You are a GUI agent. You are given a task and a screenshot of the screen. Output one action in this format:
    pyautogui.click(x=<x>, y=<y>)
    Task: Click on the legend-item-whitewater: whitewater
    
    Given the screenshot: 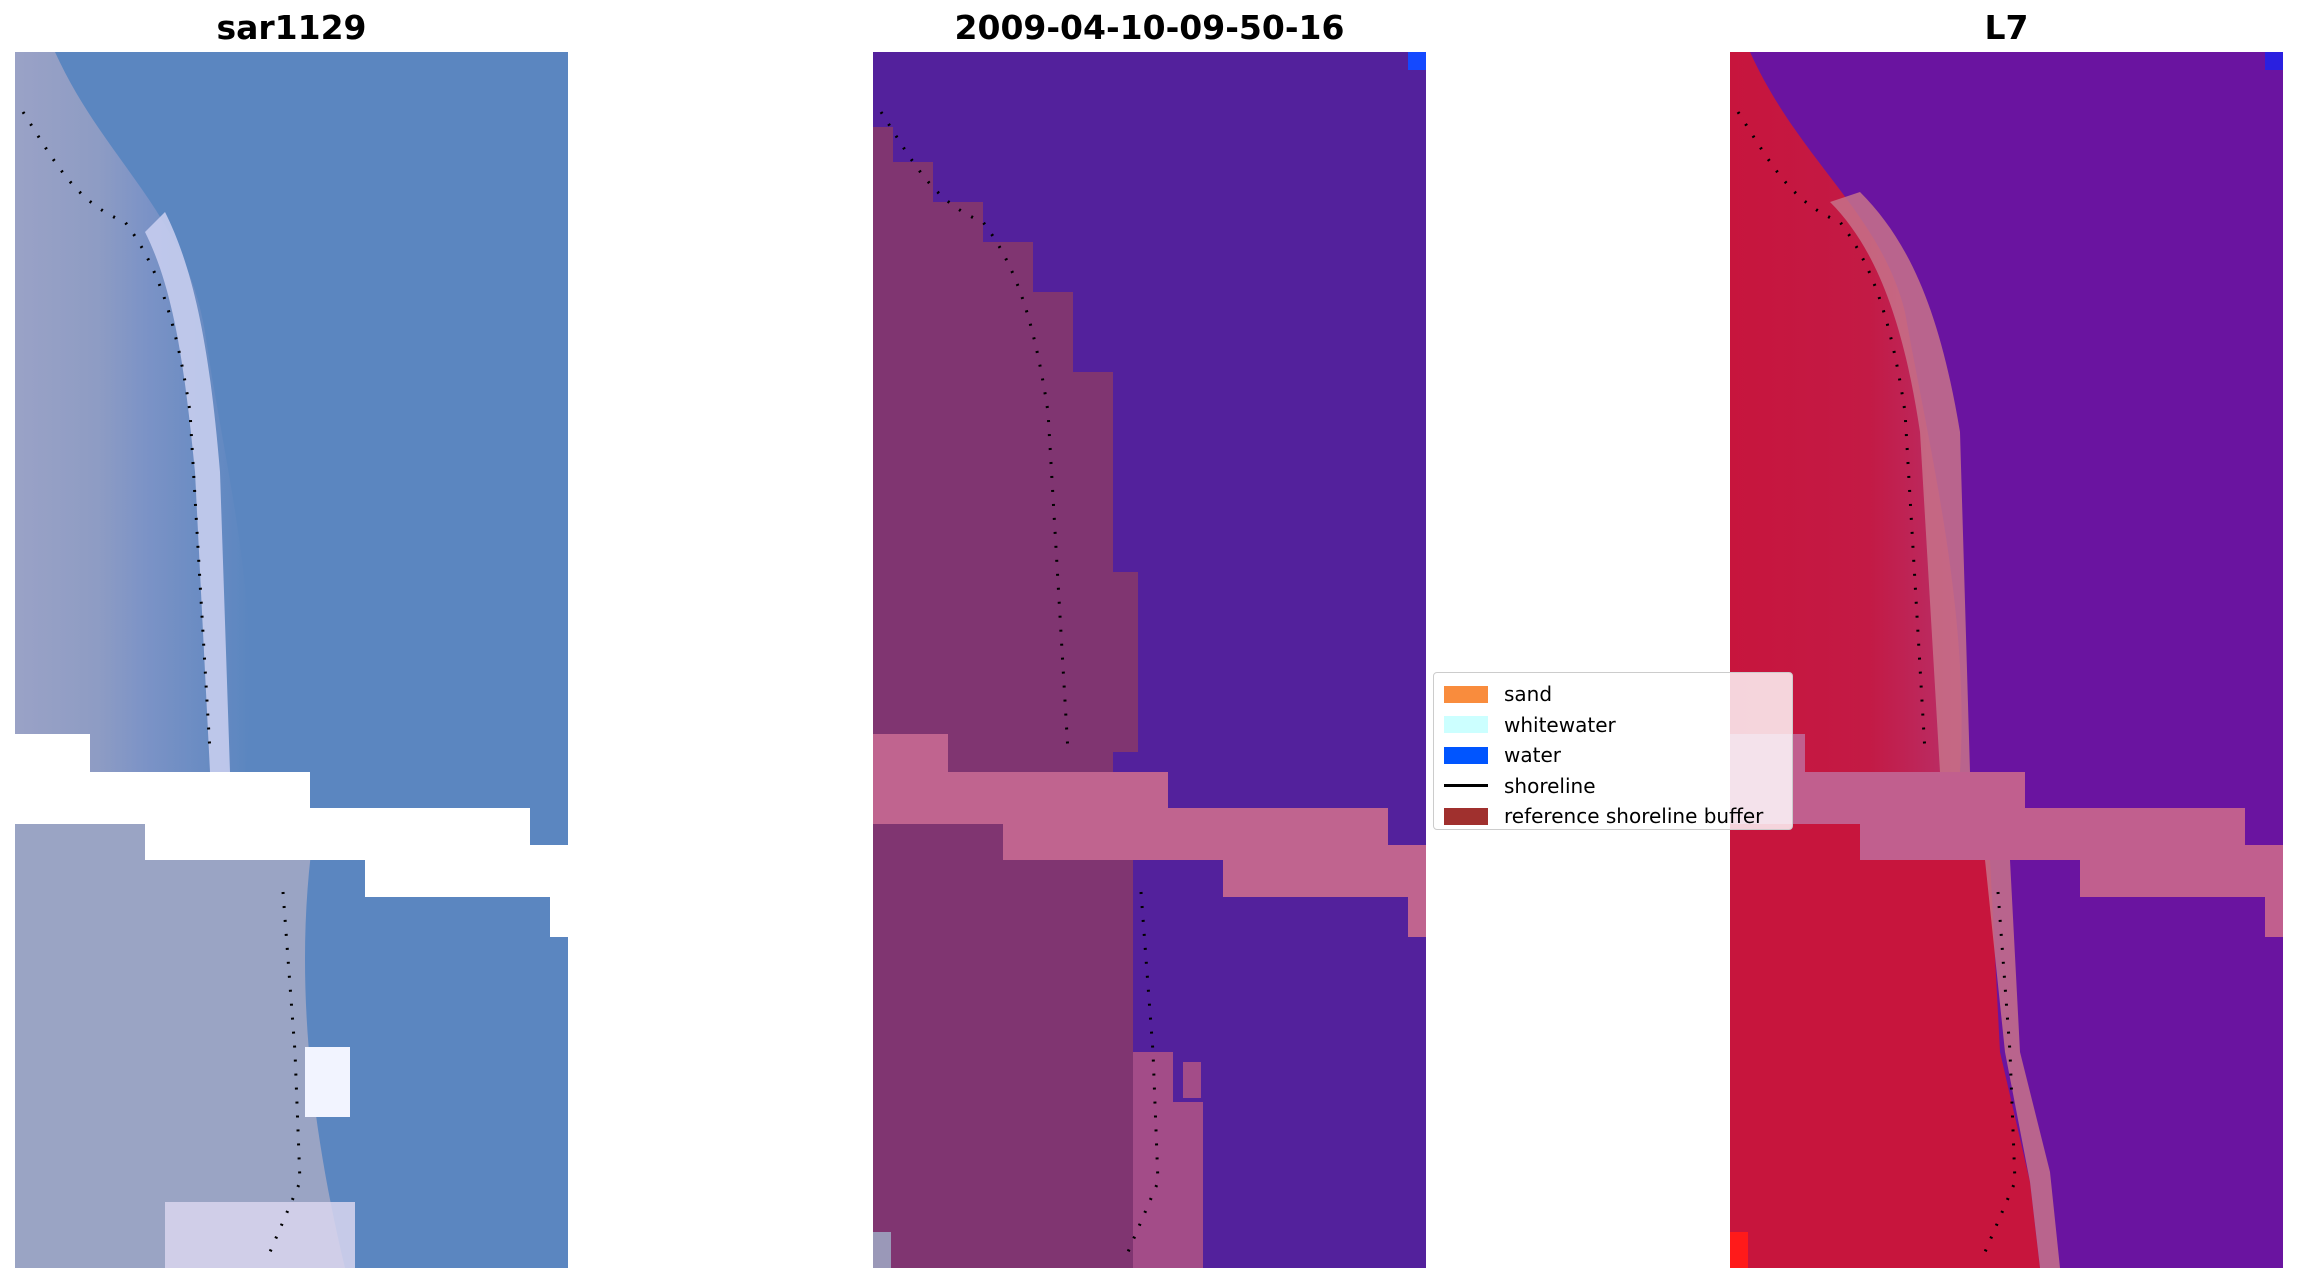 What is the action you would take?
    pyautogui.click(x=1613, y=725)
    